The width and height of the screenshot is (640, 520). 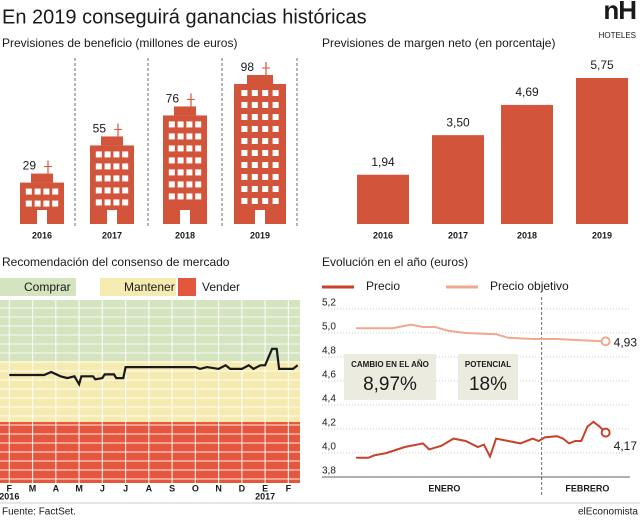 I want to click on chart-title: Recomendación del consenso de mercado, so click(x=116, y=262).